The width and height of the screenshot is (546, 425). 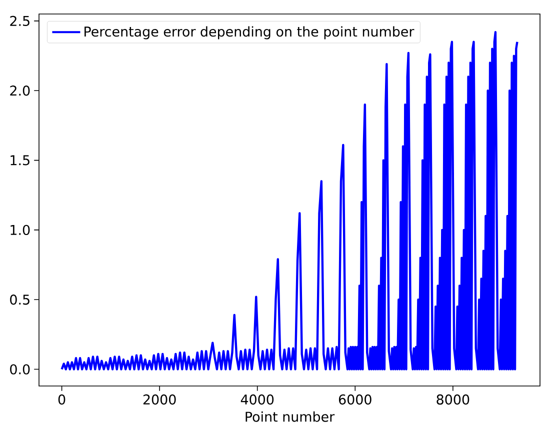 I want to click on legend-label: Percentage error depending on the point number, so click(x=249, y=33).